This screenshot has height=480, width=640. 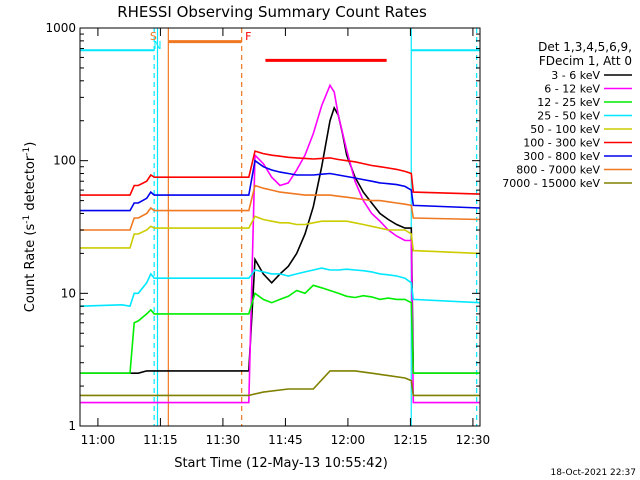 I want to click on y-axis-label-exp2: -1, so click(x=27, y=151).